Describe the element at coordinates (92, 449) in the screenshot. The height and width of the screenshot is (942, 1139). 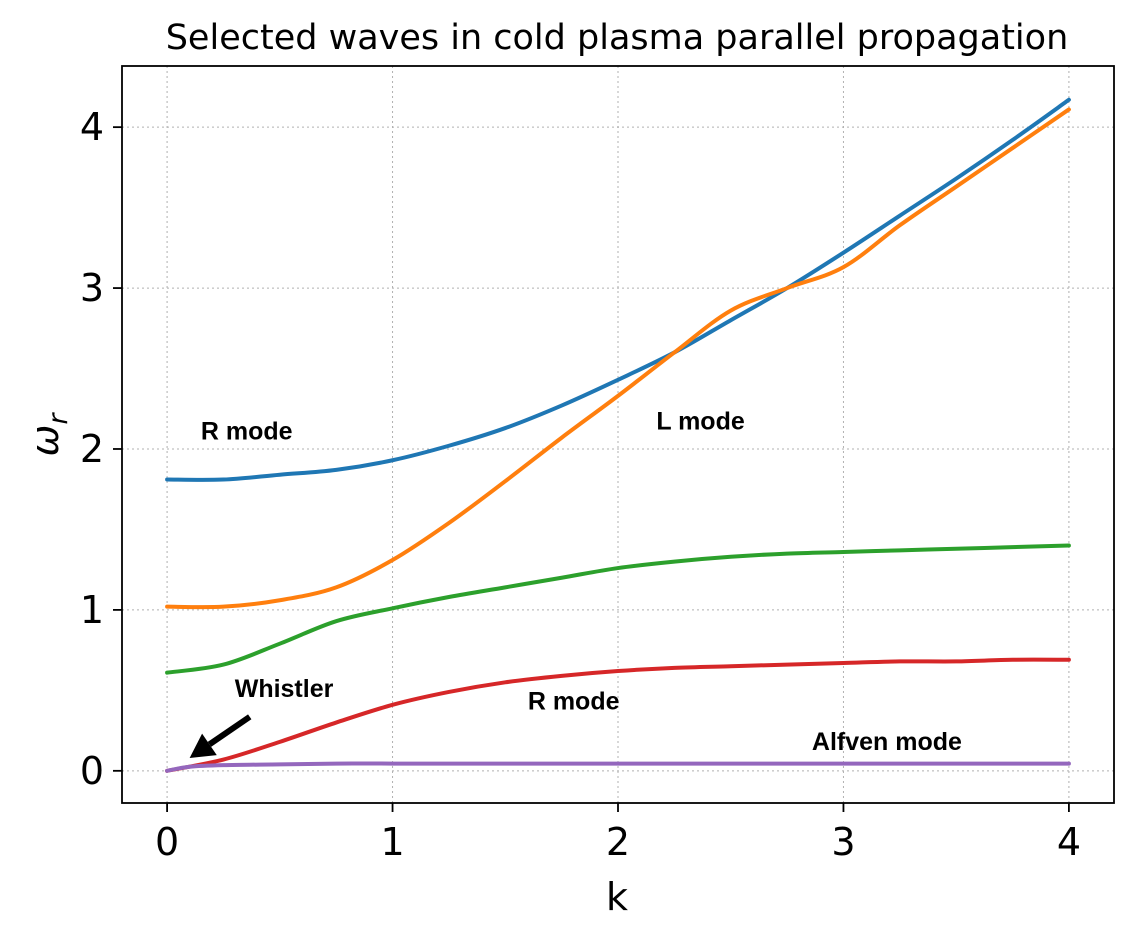
I see `y-tick-label: 2` at that location.